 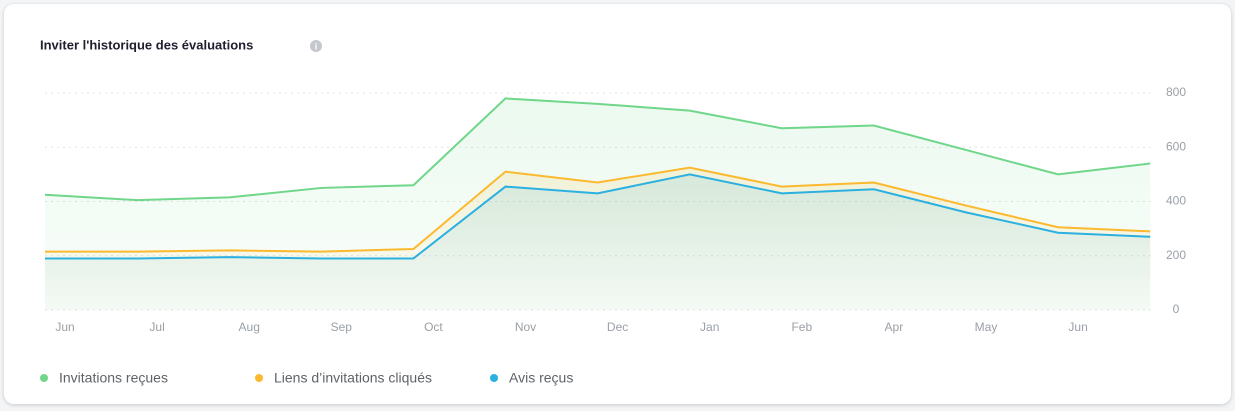 I want to click on chart-title: Inviter l'historique des évaluations, so click(x=146, y=44).